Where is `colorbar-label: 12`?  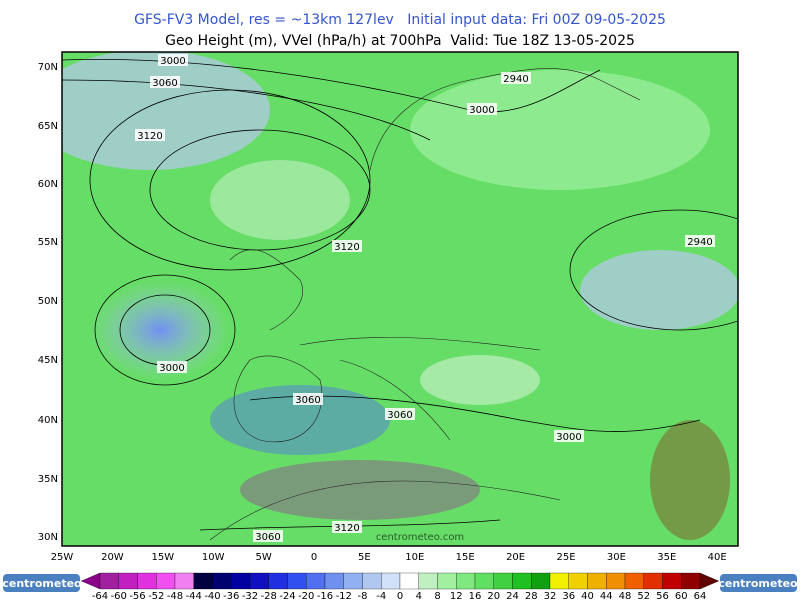 colorbar-label: 12 is located at coordinates (456, 595).